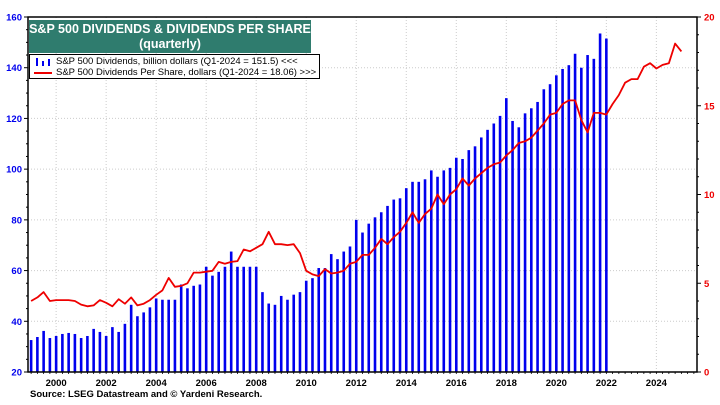 Image resolution: width=720 pixels, height=405 pixels. I want to click on x-tick-label: 2010, so click(306, 383).